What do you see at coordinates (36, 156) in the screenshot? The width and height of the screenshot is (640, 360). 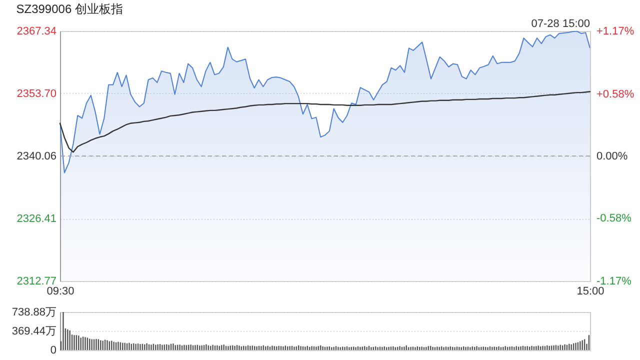 I see `y-tick-label: 2340.06` at bounding box center [36, 156].